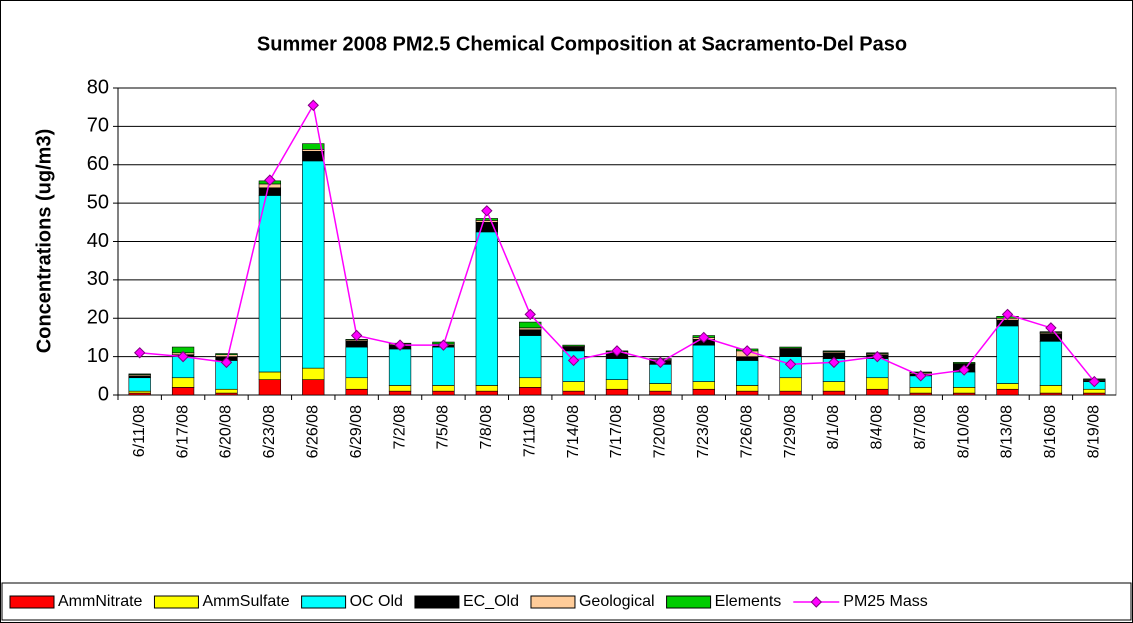 Image resolution: width=1133 pixels, height=623 pixels. What do you see at coordinates (98, 87) in the screenshot?
I see `y-tick-label: 80` at bounding box center [98, 87].